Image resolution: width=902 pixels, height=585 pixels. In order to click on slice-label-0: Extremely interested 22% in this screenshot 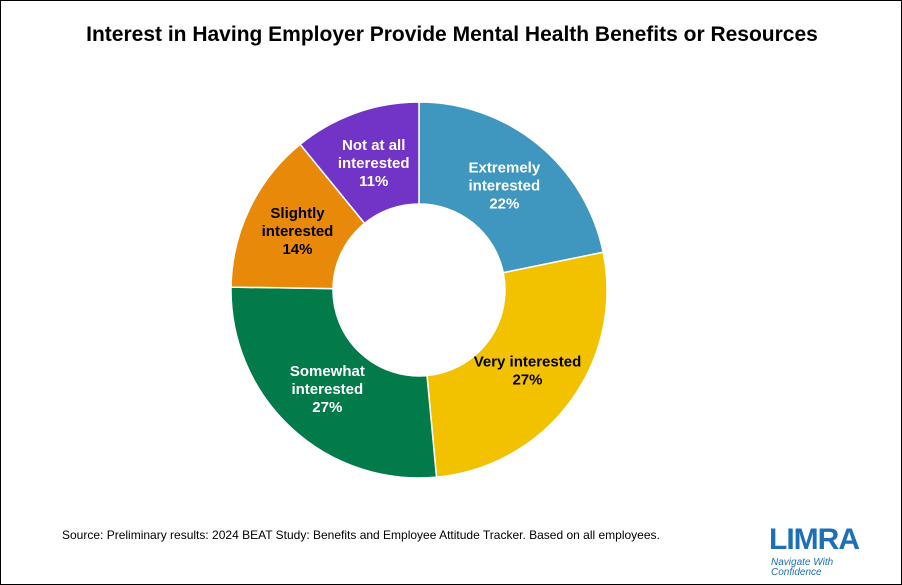, I will do `click(504, 185)`.